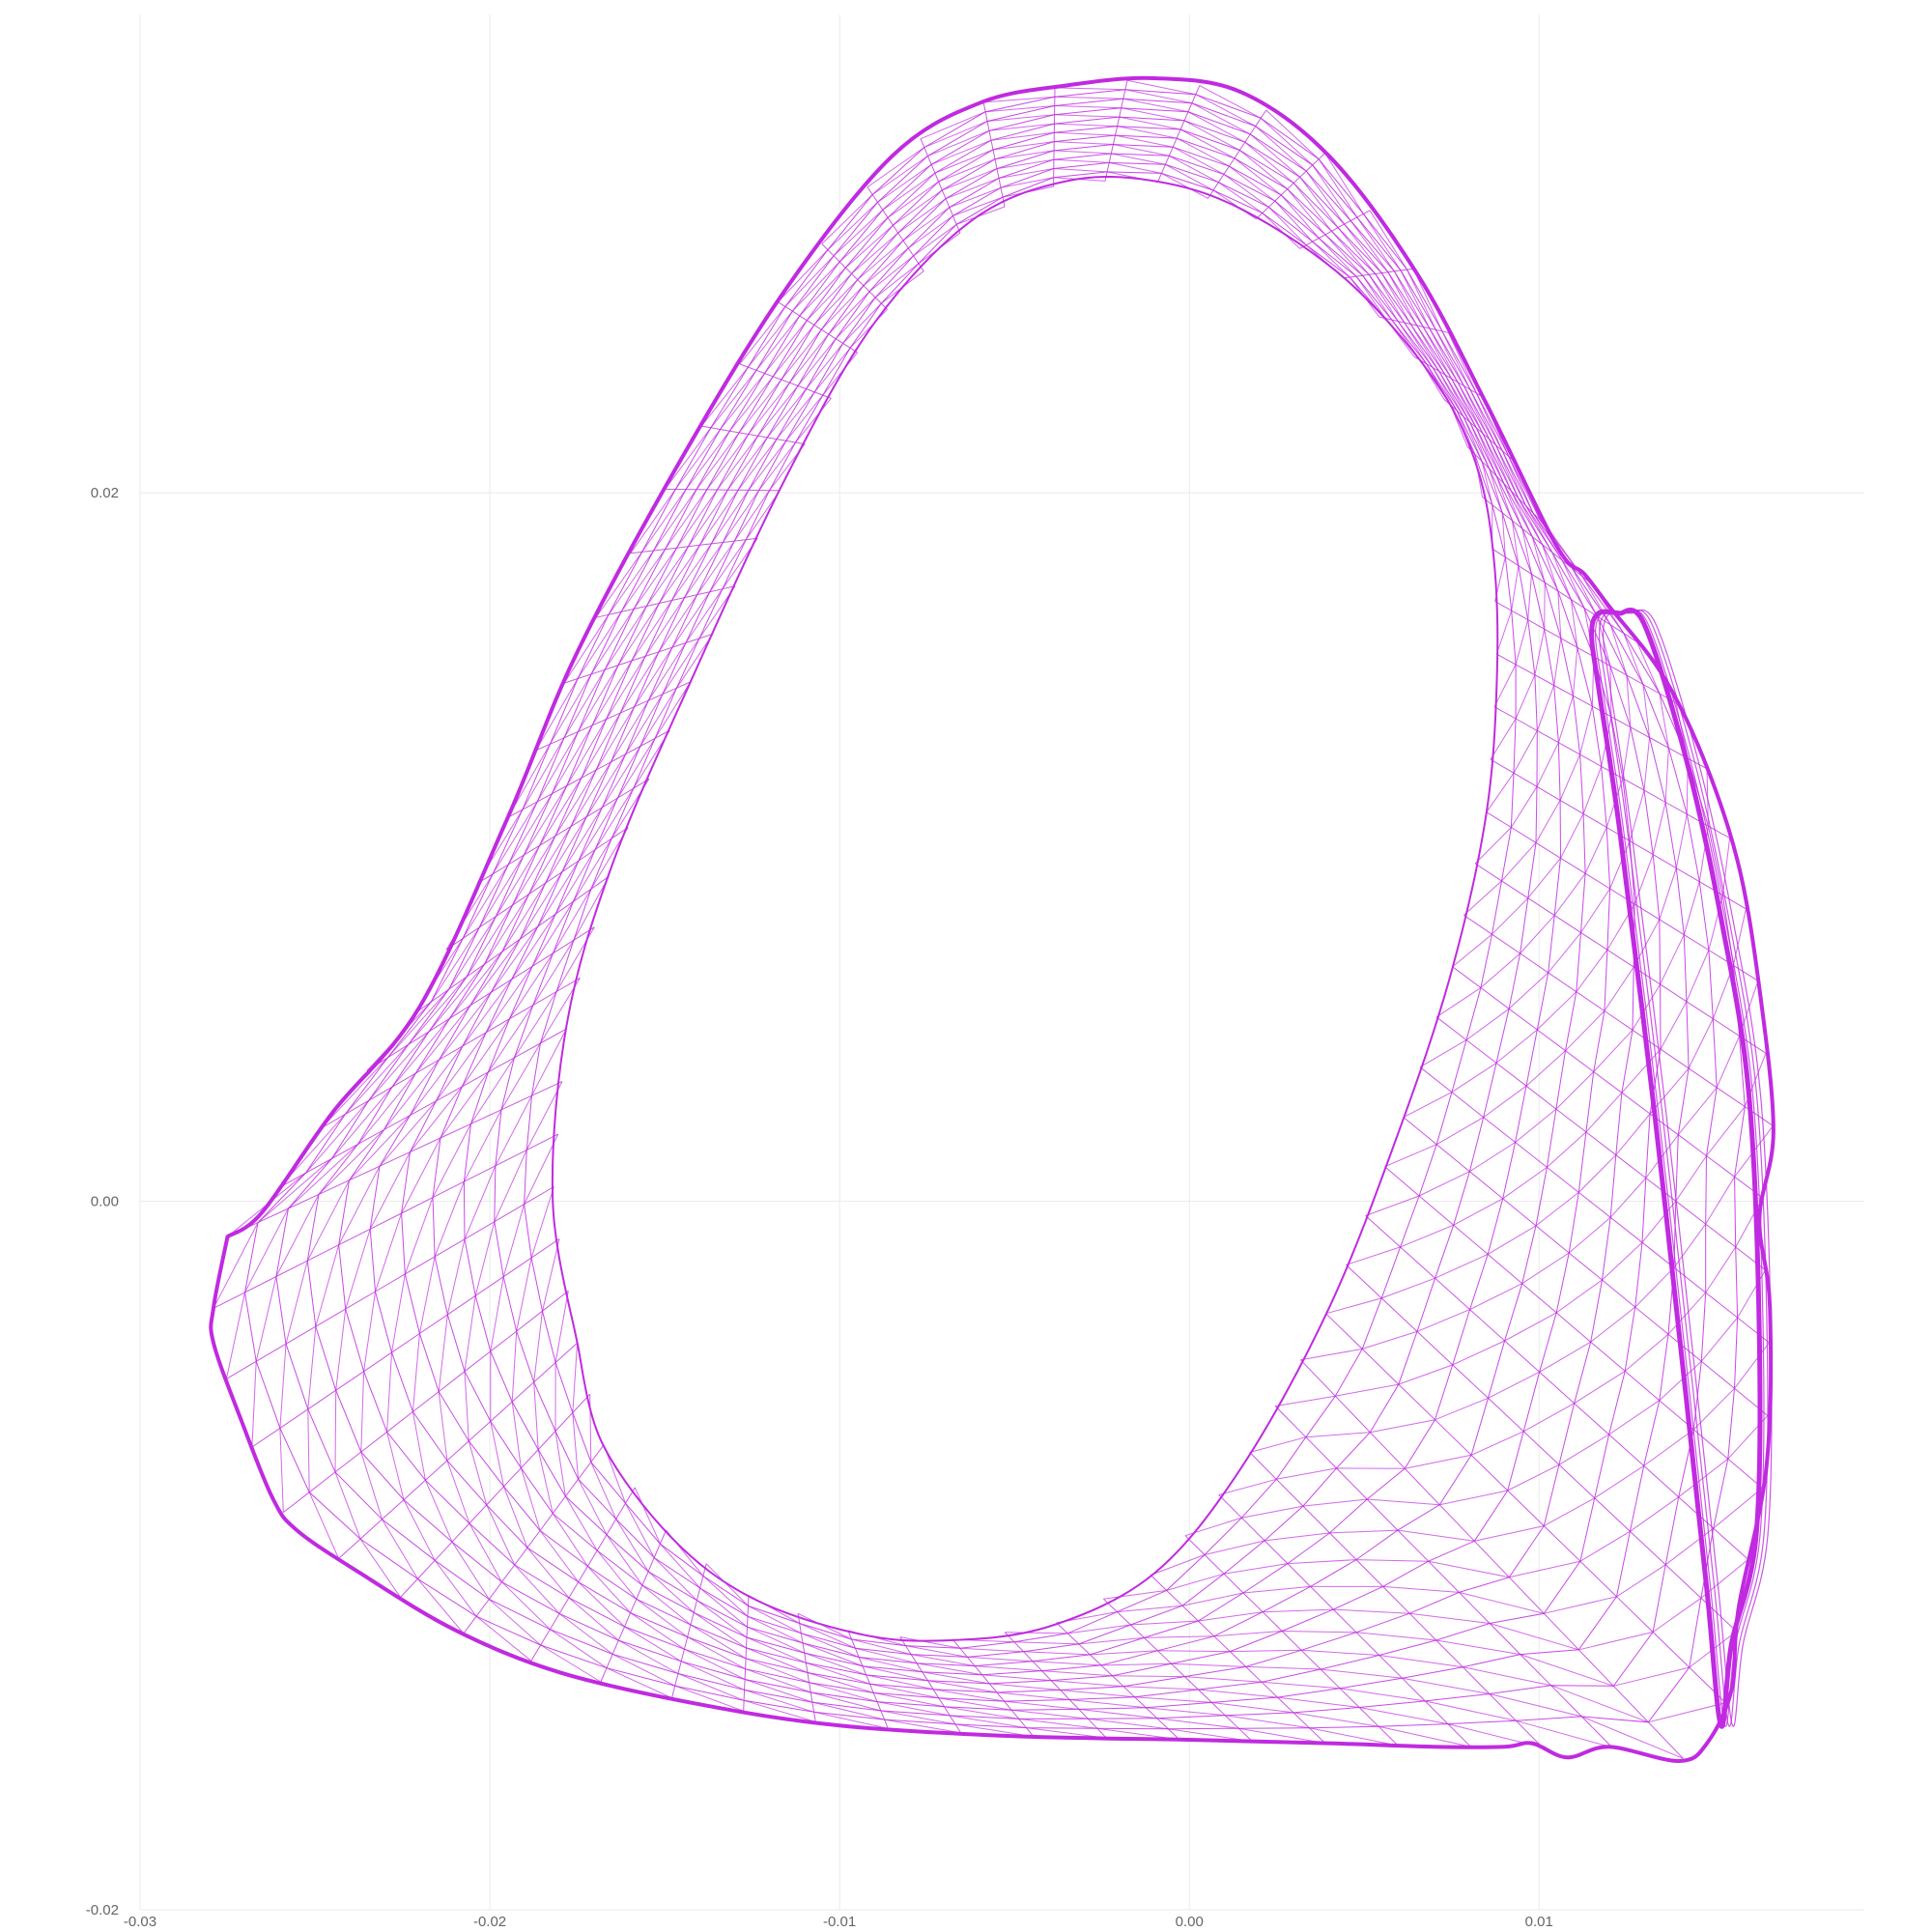  Describe the element at coordinates (140, 1922) in the screenshot. I see `x-tick-label: -0.03` at that location.